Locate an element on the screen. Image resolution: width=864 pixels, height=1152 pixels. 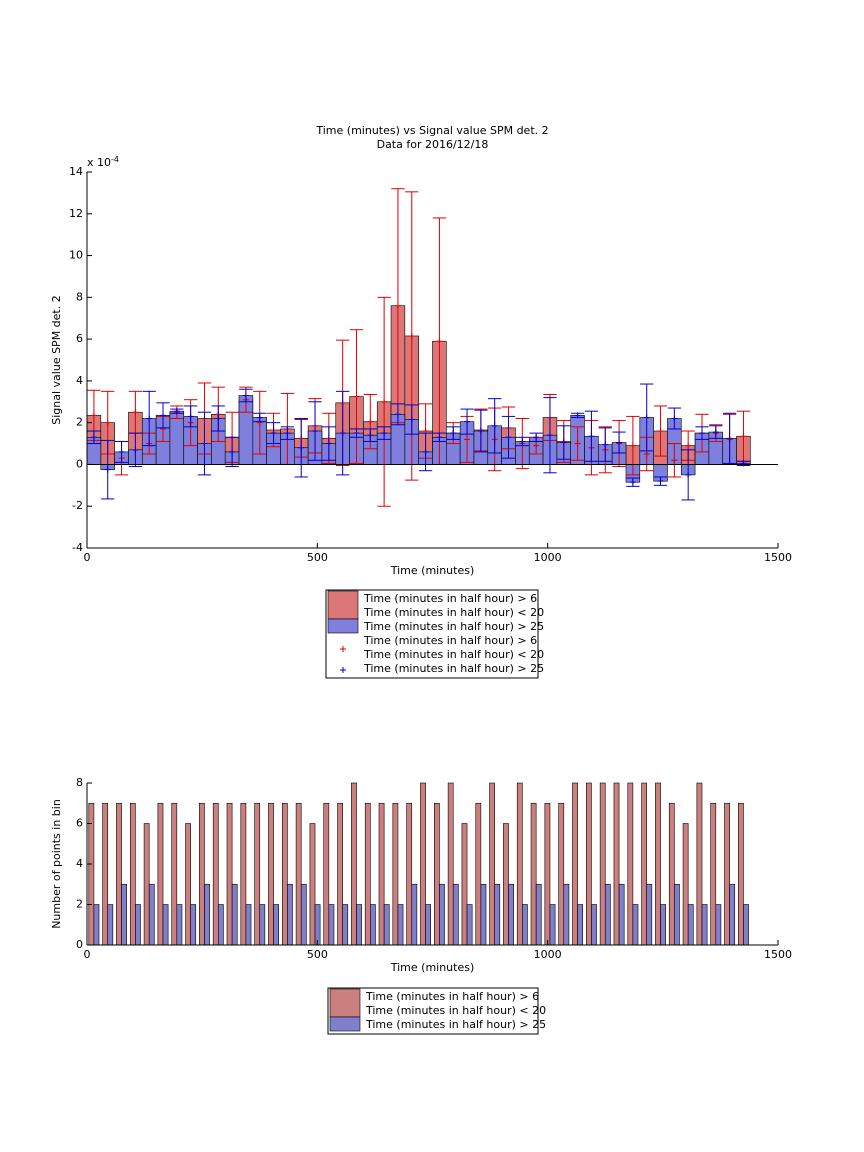
y-tick-label: 2 is located at coordinates (79, 904).